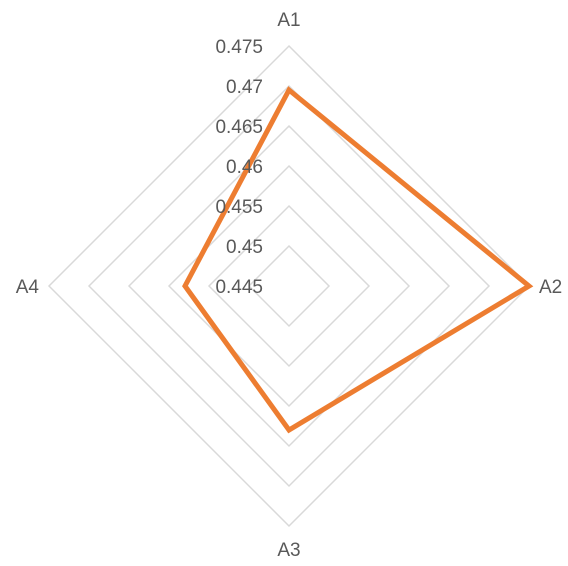 Image resolution: width=568 pixels, height=566 pixels. I want to click on tick-label-1: 0.45, so click(244, 247).